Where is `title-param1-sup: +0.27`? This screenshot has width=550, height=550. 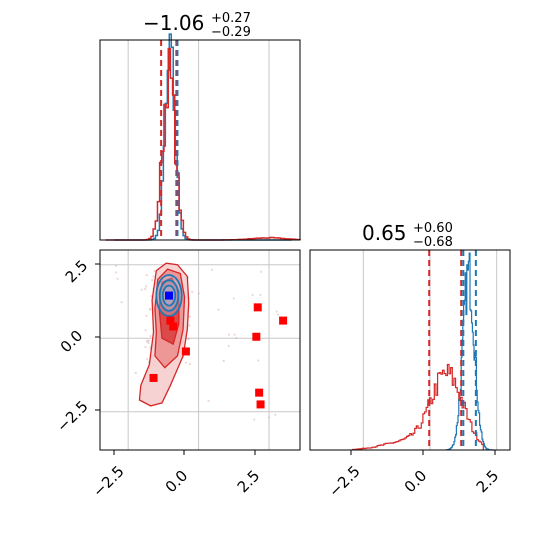
title-param1-sup: +0.27 is located at coordinates (231, 18).